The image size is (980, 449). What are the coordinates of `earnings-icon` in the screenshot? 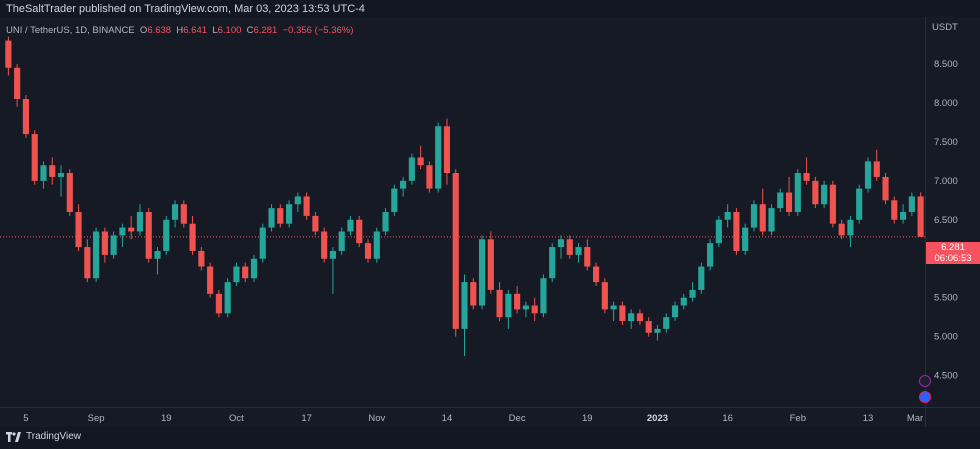 It's located at (925, 397).